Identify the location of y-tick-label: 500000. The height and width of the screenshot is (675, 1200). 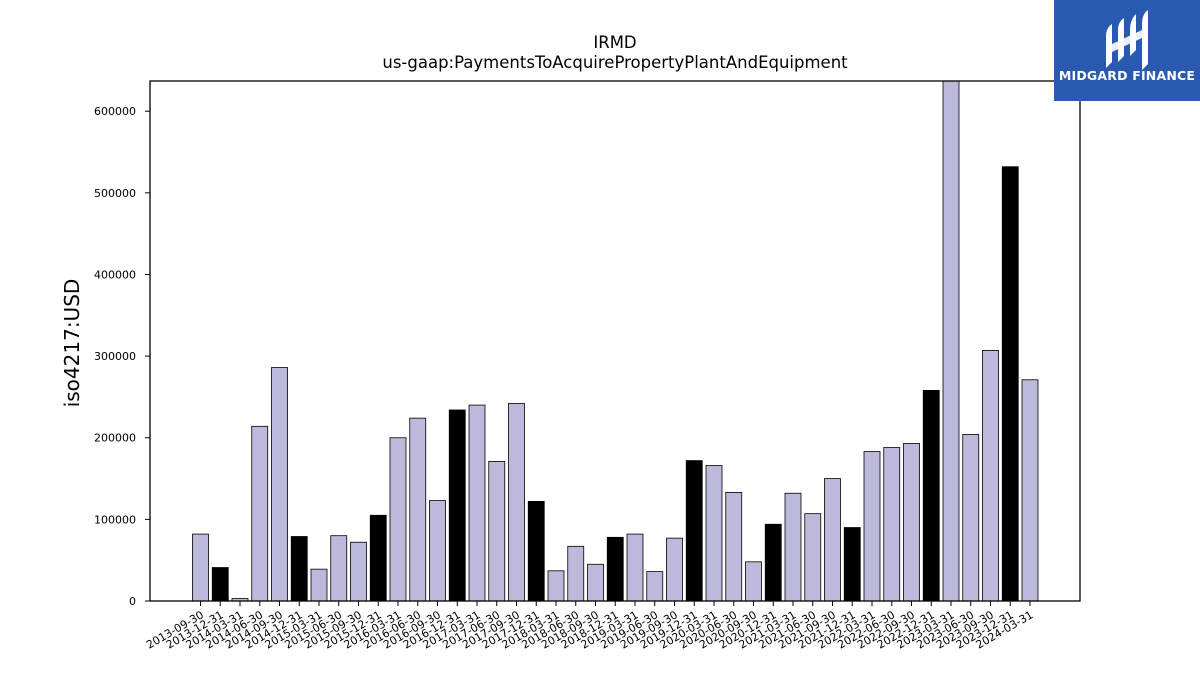
(115, 193).